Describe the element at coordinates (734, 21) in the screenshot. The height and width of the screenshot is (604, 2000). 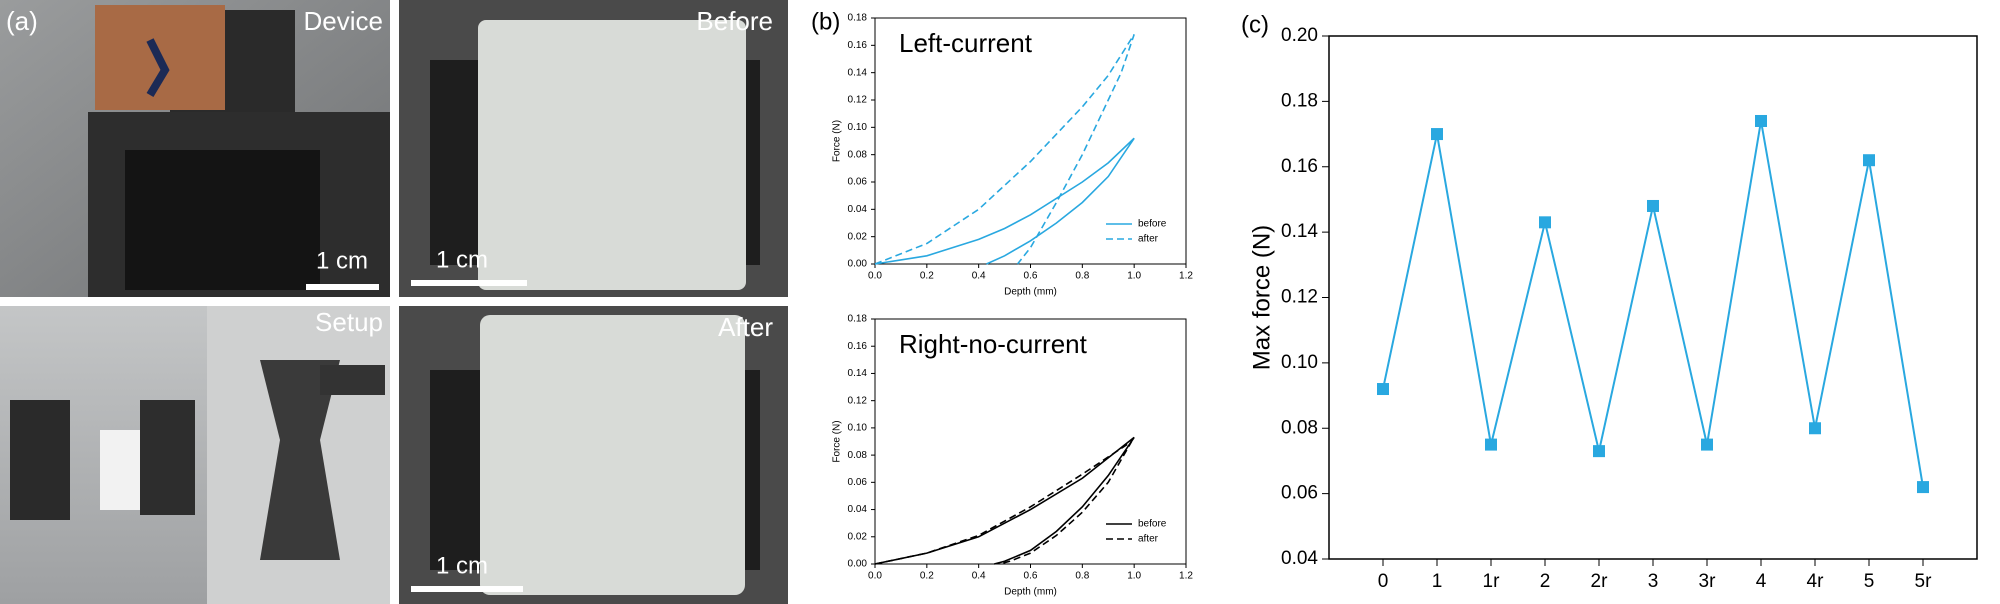
I see `photo-label: Before` at that location.